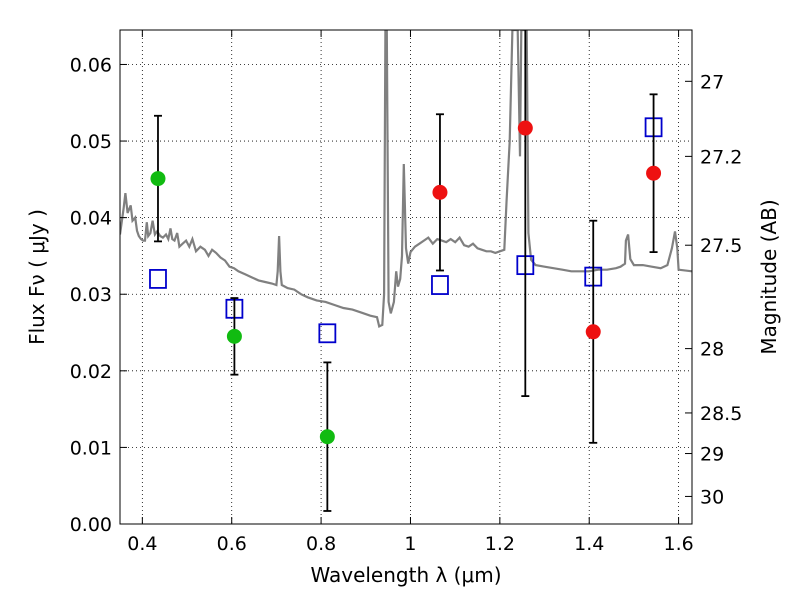  What do you see at coordinates (91, 525) in the screenshot?
I see `y-tick-label: 0.00` at bounding box center [91, 525].